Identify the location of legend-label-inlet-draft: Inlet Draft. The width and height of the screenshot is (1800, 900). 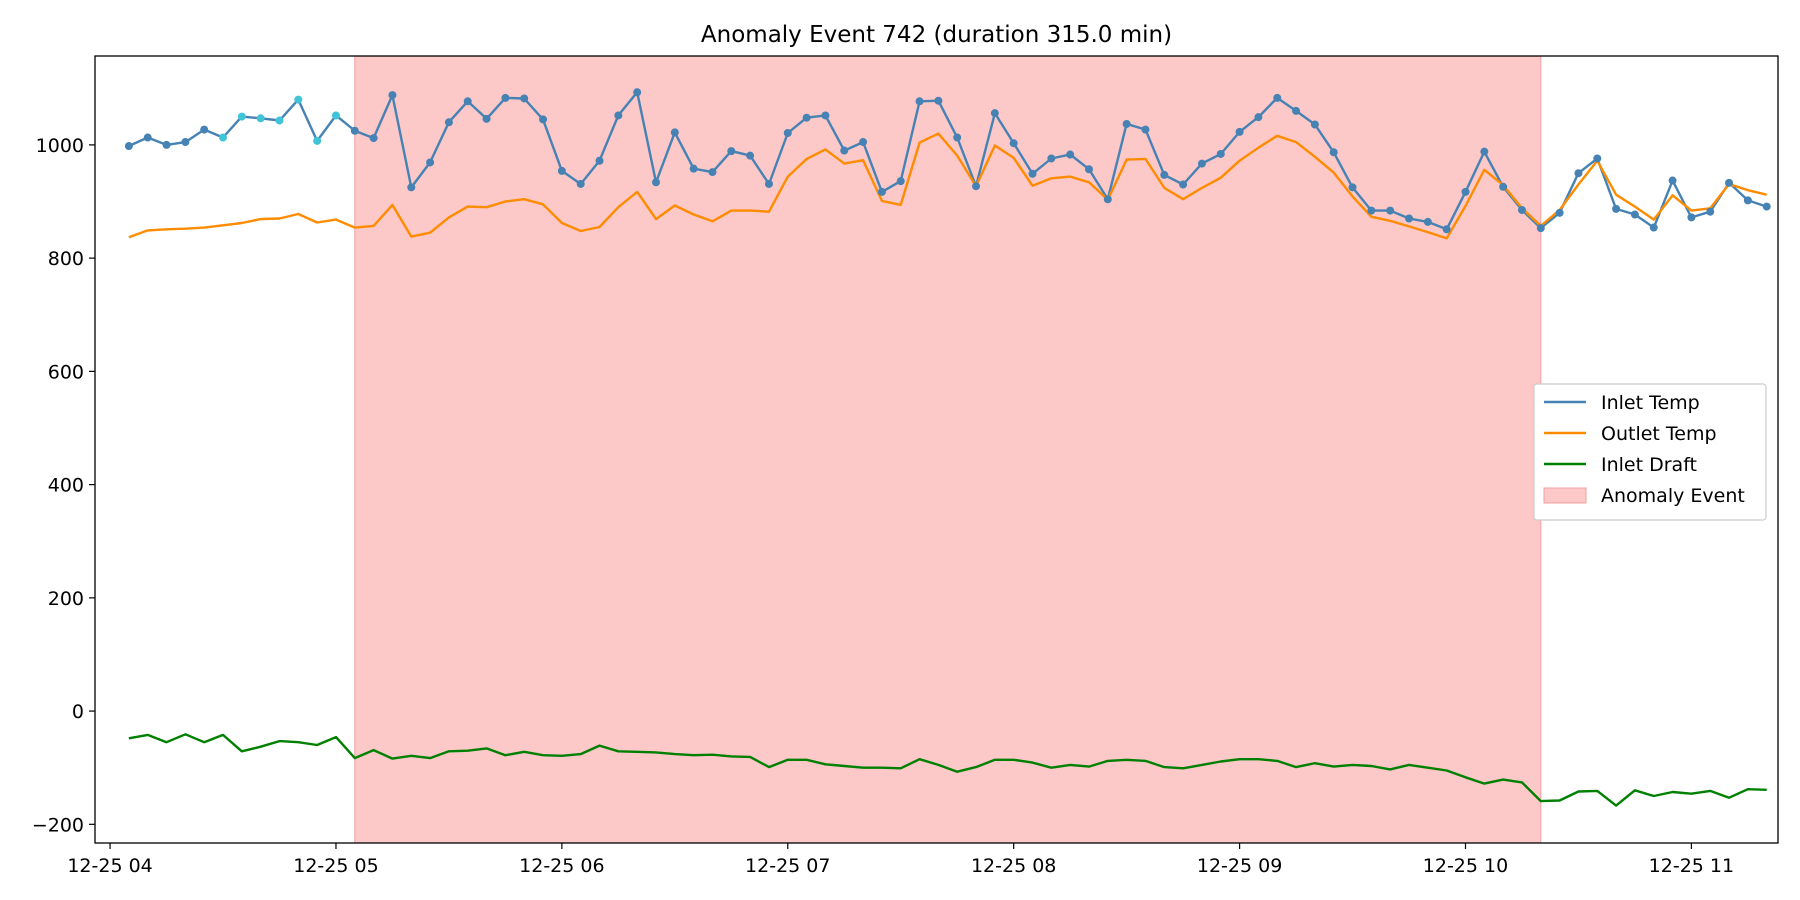
(1649, 465).